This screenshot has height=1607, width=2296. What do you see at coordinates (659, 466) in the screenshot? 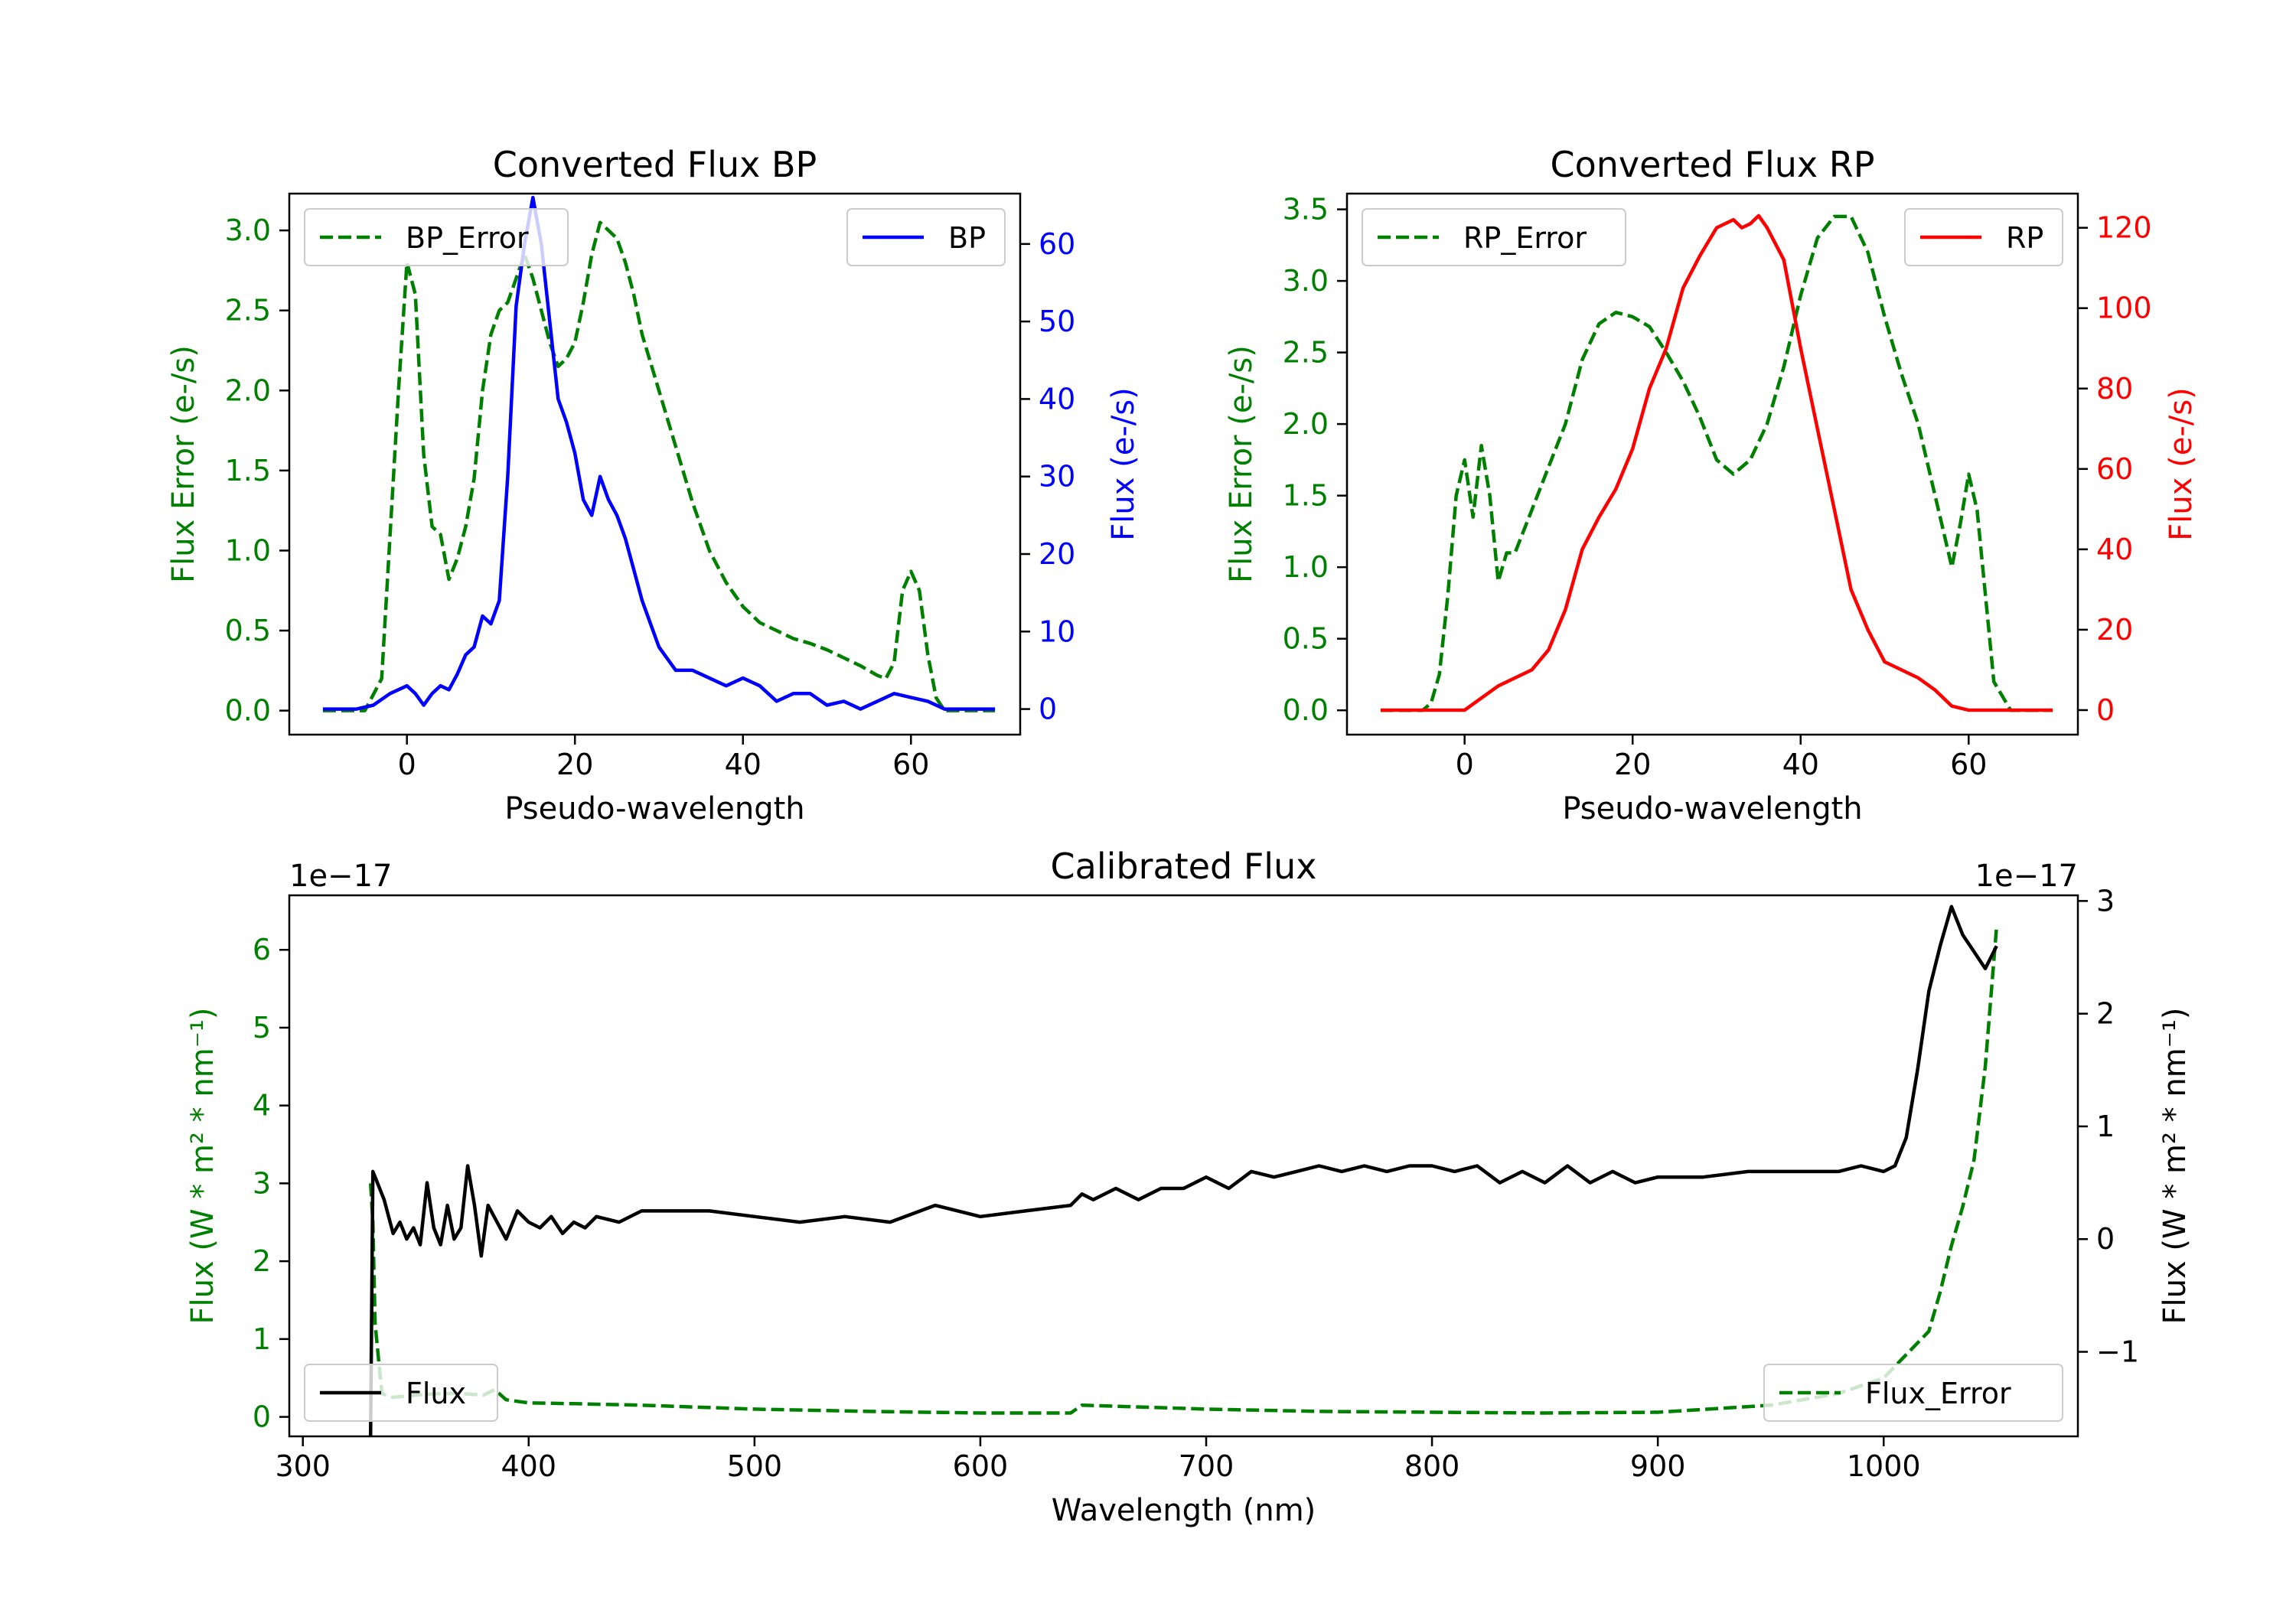
I see `series-line-bp-error` at bounding box center [659, 466].